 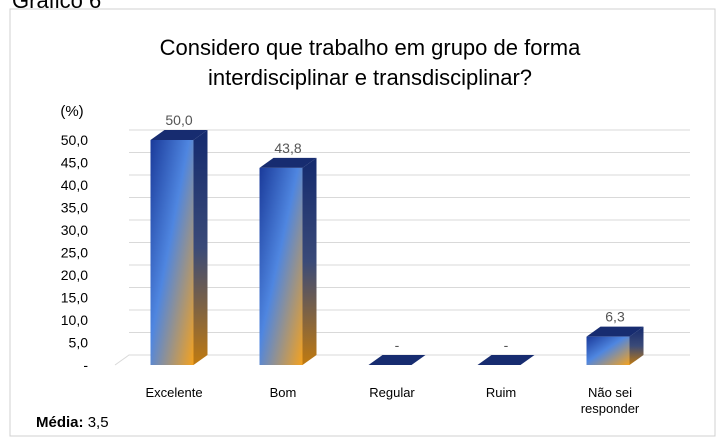 I want to click on footer-value: 3,5, so click(x=98, y=422).